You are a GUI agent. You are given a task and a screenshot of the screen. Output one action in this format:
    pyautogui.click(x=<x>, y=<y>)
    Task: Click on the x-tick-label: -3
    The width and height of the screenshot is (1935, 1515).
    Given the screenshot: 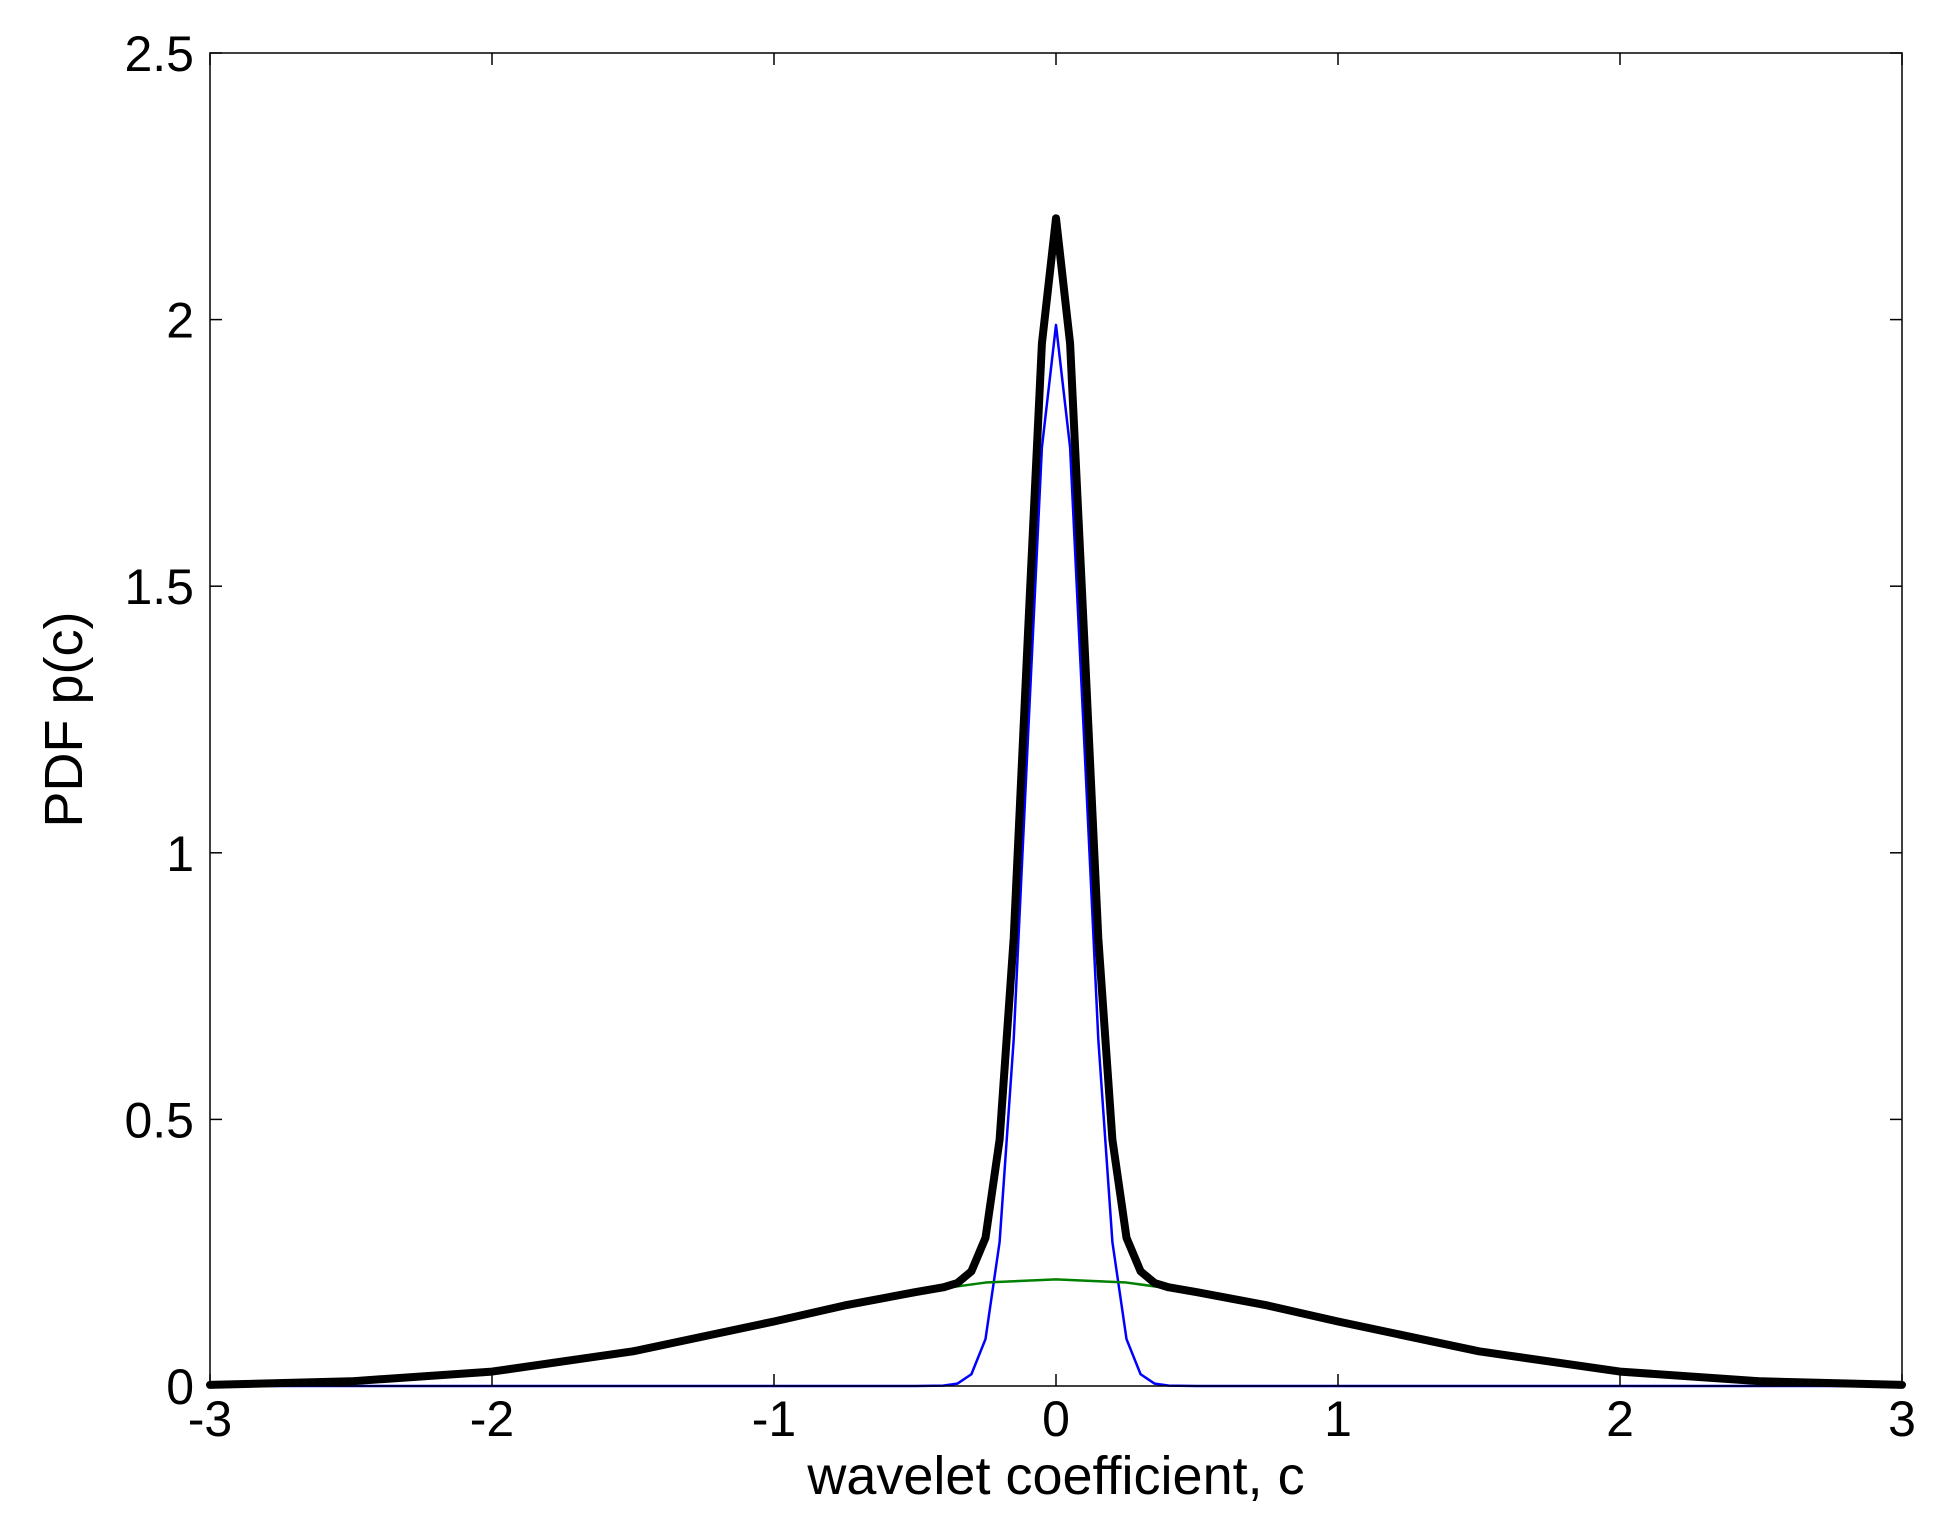 What is the action you would take?
    pyautogui.click(x=210, y=1419)
    